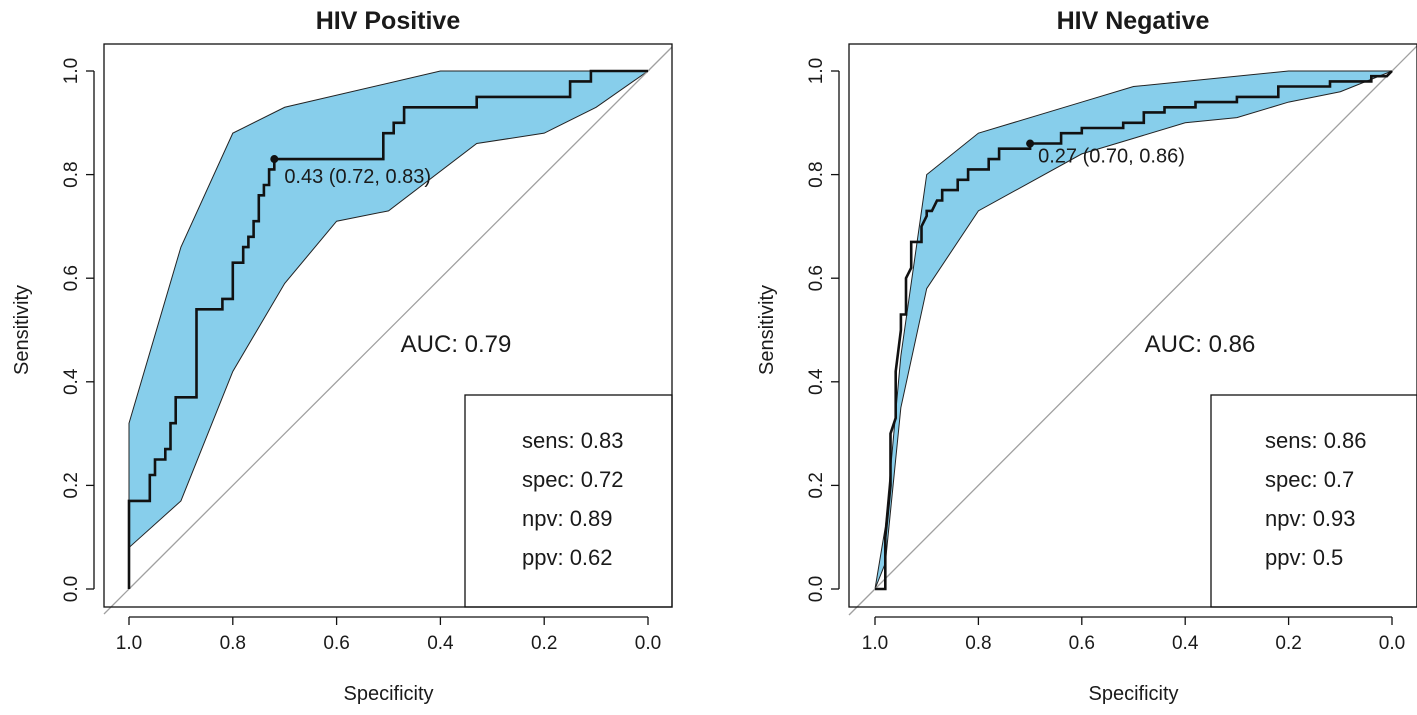 This screenshot has width=1417, height=715. Describe the element at coordinates (357, 177) in the screenshot. I see `threshold-label: 0.43 (0.72, 0.83)` at that location.